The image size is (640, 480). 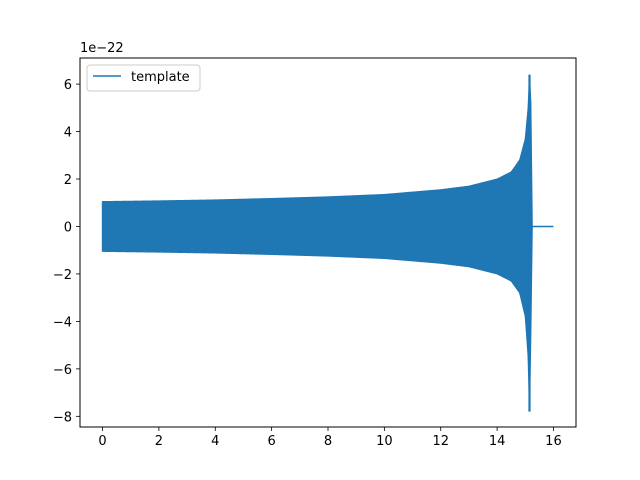 I want to click on x-tick-label: 14, so click(x=497, y=441).